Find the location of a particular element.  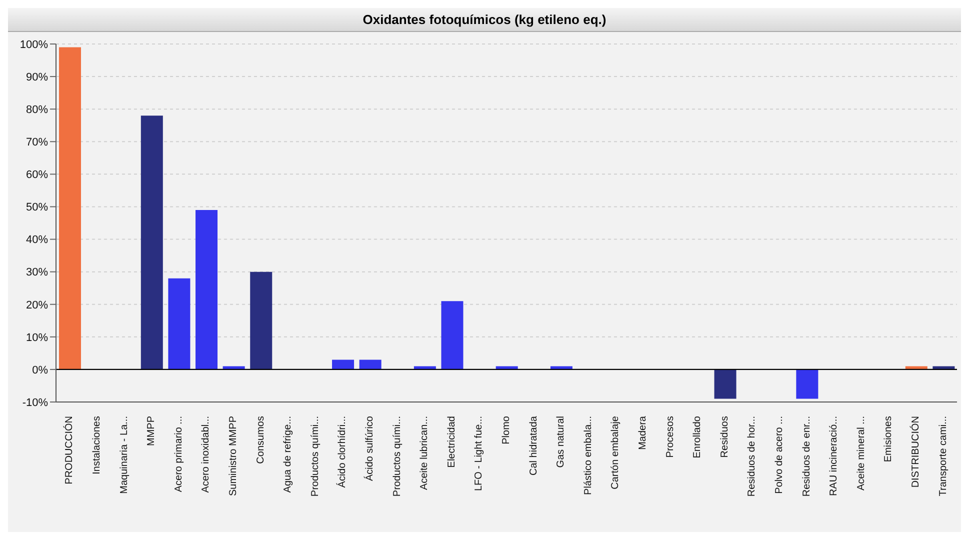

chart-title: Oxidantes fotoquímicos (kg etileno eq.) is located at coordinates (484, 20).